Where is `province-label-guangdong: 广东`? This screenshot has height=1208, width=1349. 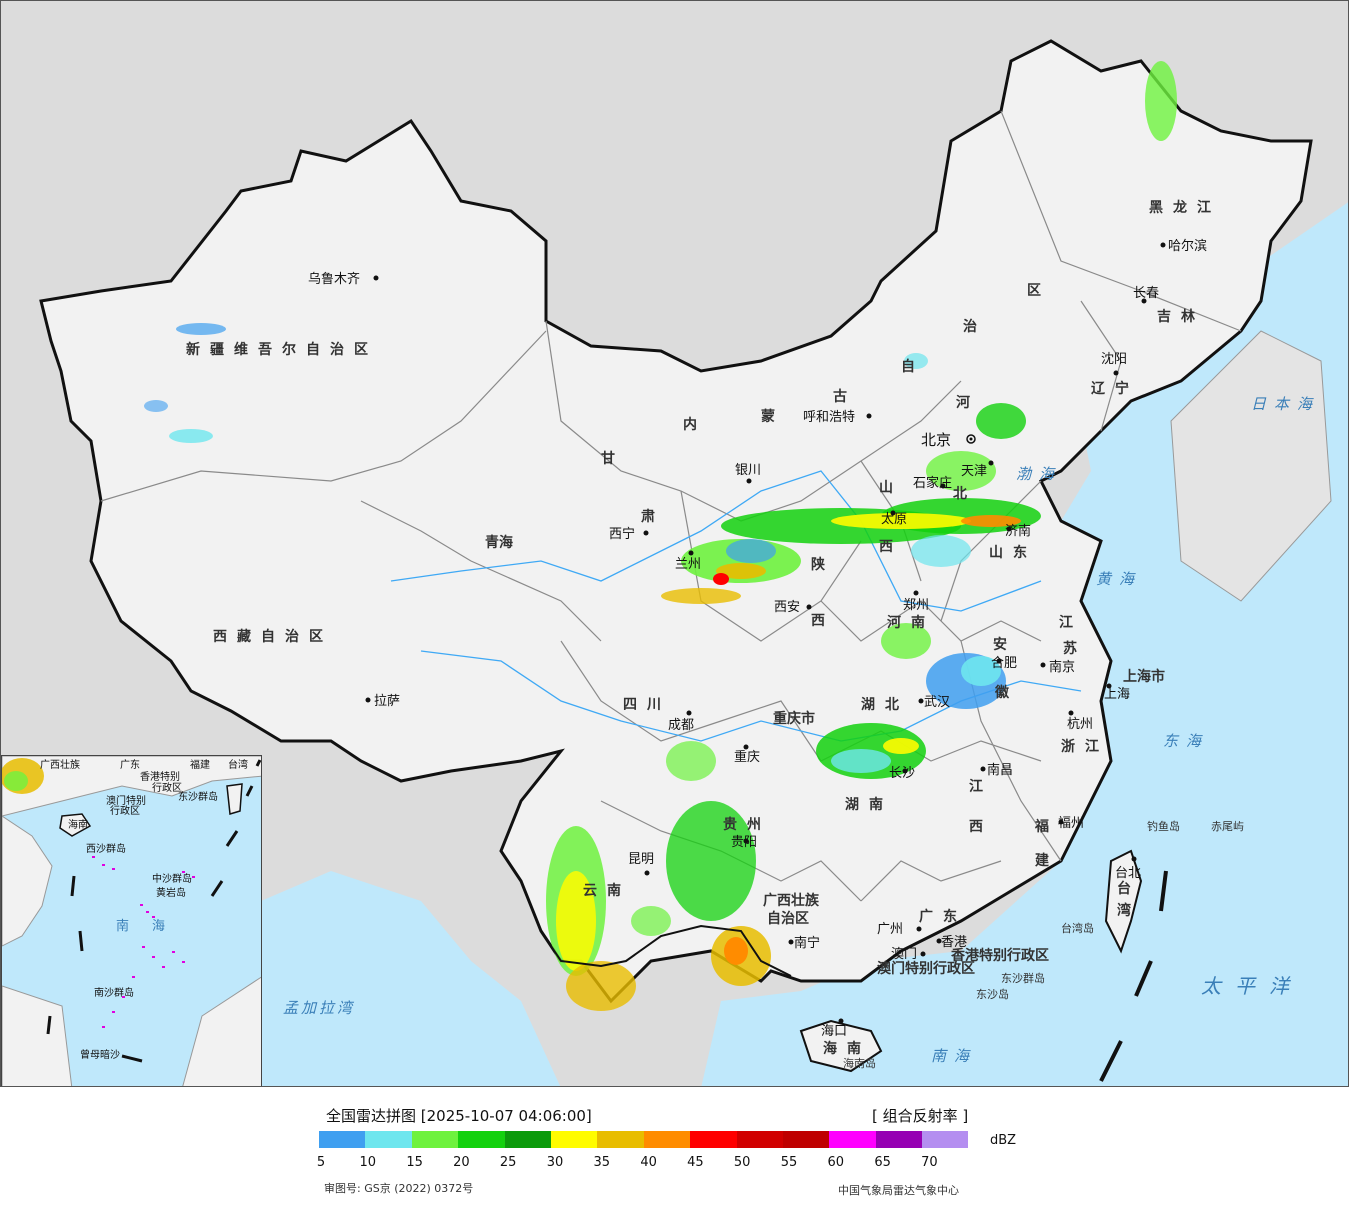 province-label-guangdong: 广东 is located at coordinates (943, 916).